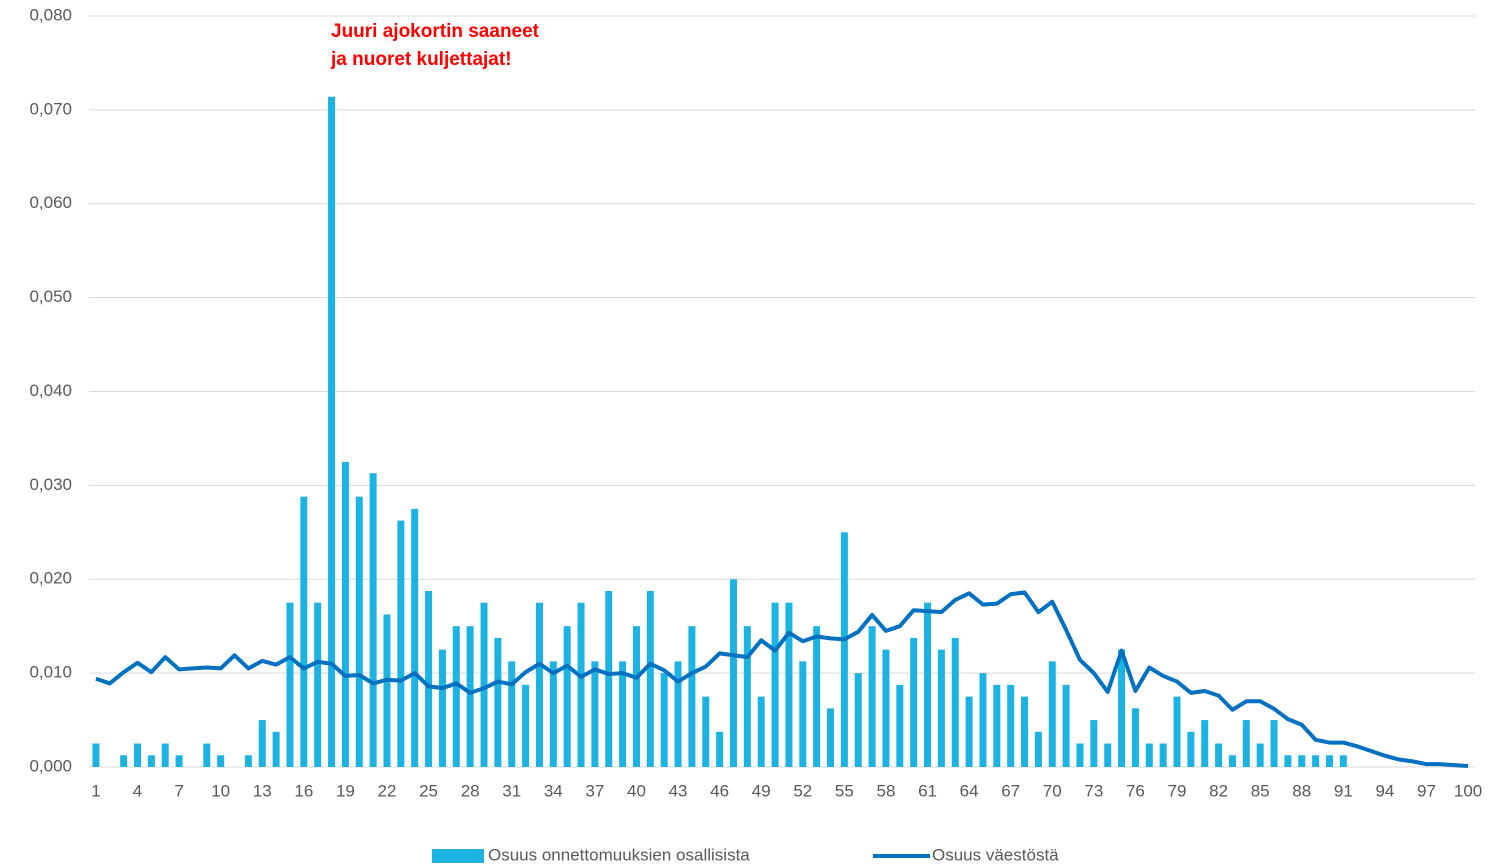 Image resolution: width=1501 pixels, height=866 pixels. Describe the element at coordinates (50, 578) in the screenshot. I see `y-tick-label: 0,020` at that location.